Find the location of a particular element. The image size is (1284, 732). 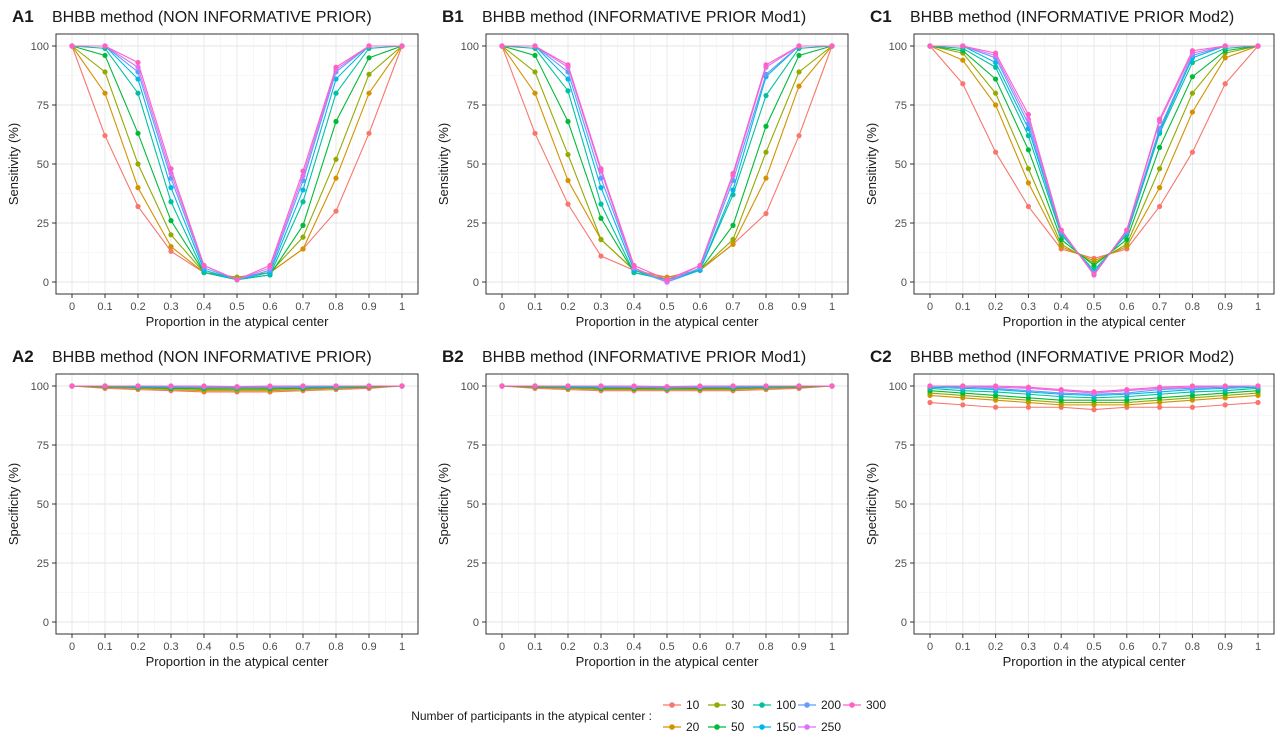

x-tick-label: 0.8 is located at coordinates (1192, 647).